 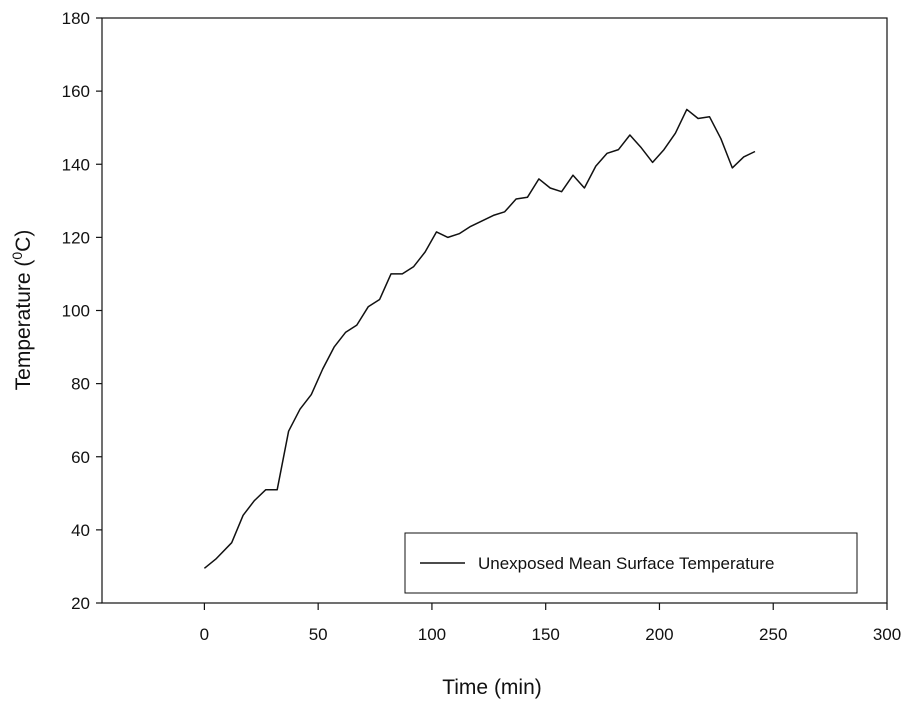 What do you see at coordinates (76, 311) in the screenshot?
I see `y-tick-label: 100` at bounding box center [76, 311].